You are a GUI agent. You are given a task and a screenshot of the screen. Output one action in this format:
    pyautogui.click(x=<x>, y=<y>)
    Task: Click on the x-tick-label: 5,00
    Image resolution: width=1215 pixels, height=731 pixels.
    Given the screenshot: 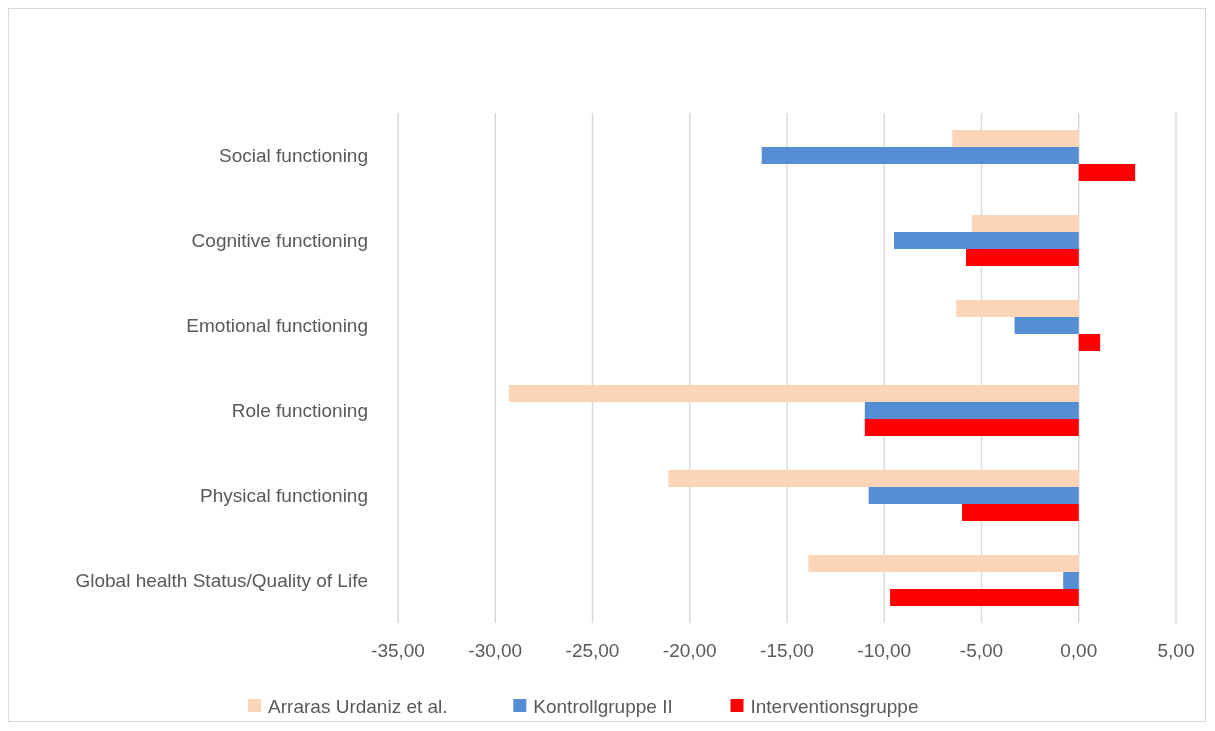 What is the action you would take?
    pyautogui.click(x=1176, y=650)
    